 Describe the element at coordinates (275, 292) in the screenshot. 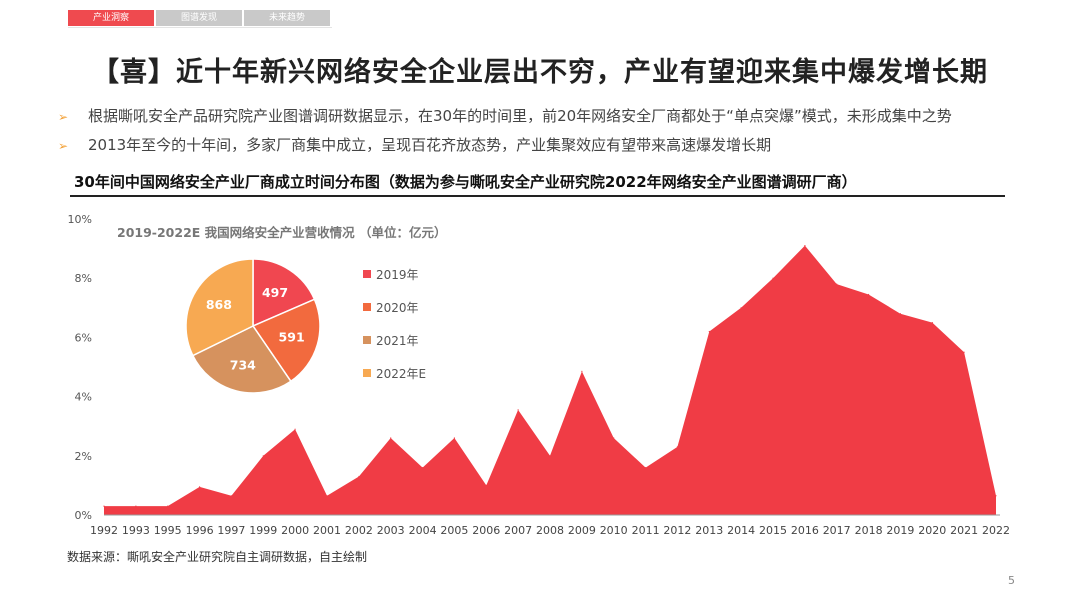

I see `pie-slice-label: 497` at that location.